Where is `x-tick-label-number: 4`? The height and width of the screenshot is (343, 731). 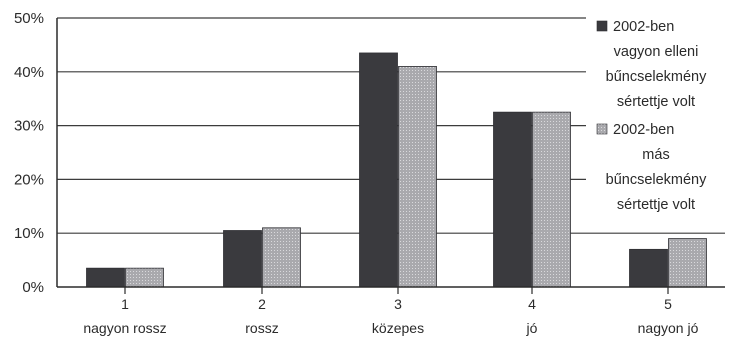
x-tick-label-number: 4 is located at coordinates (532, 304).